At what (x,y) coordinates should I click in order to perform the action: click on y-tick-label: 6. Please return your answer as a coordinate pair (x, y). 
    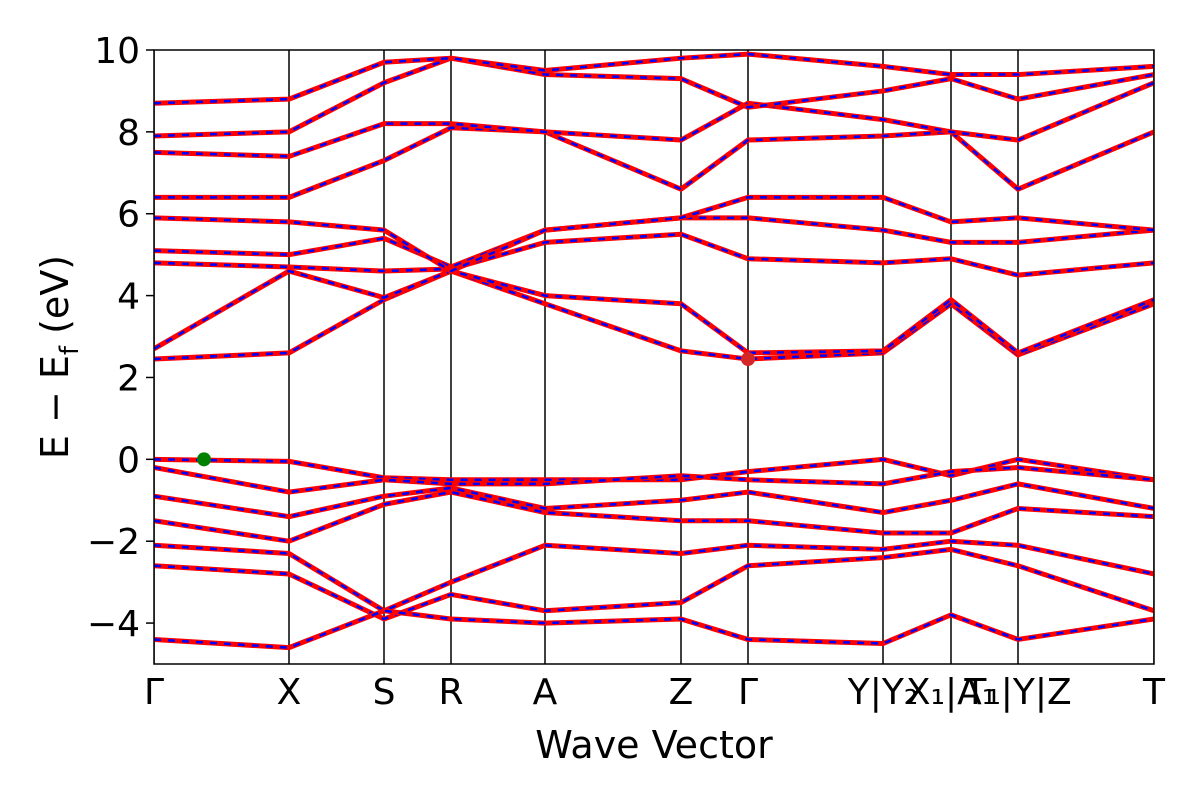
    Looking at the image, I should click on (128, 215).